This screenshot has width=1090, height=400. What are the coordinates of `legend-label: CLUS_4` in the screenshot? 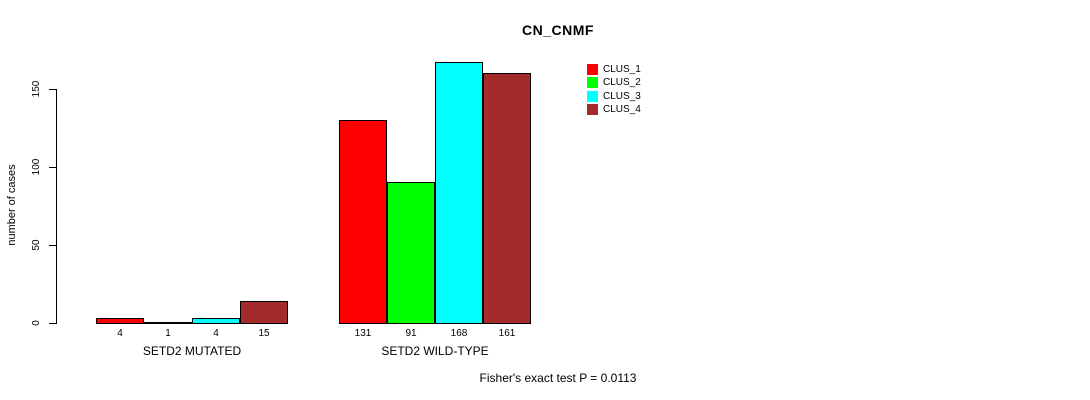 It's located at (622, 109).